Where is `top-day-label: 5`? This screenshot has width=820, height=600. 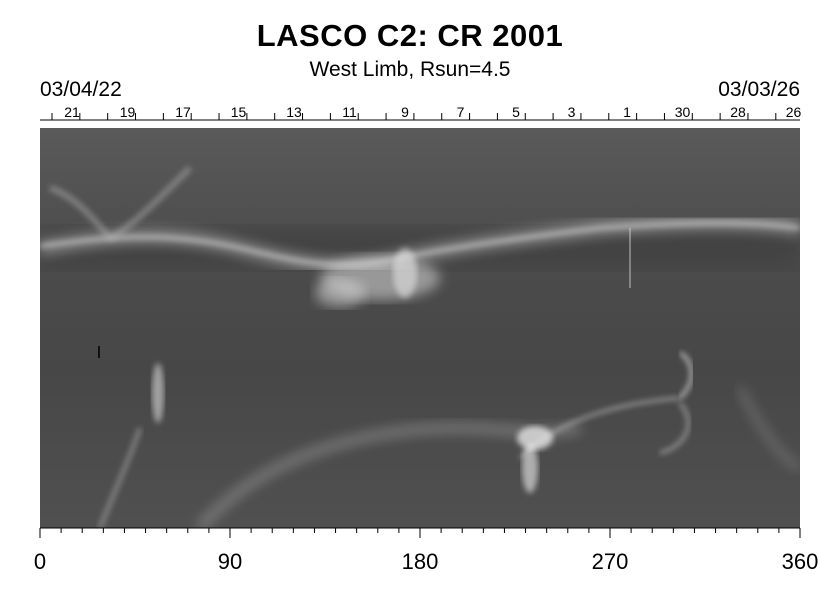
top-day-label: 5 is located at coordinates (516, 112).